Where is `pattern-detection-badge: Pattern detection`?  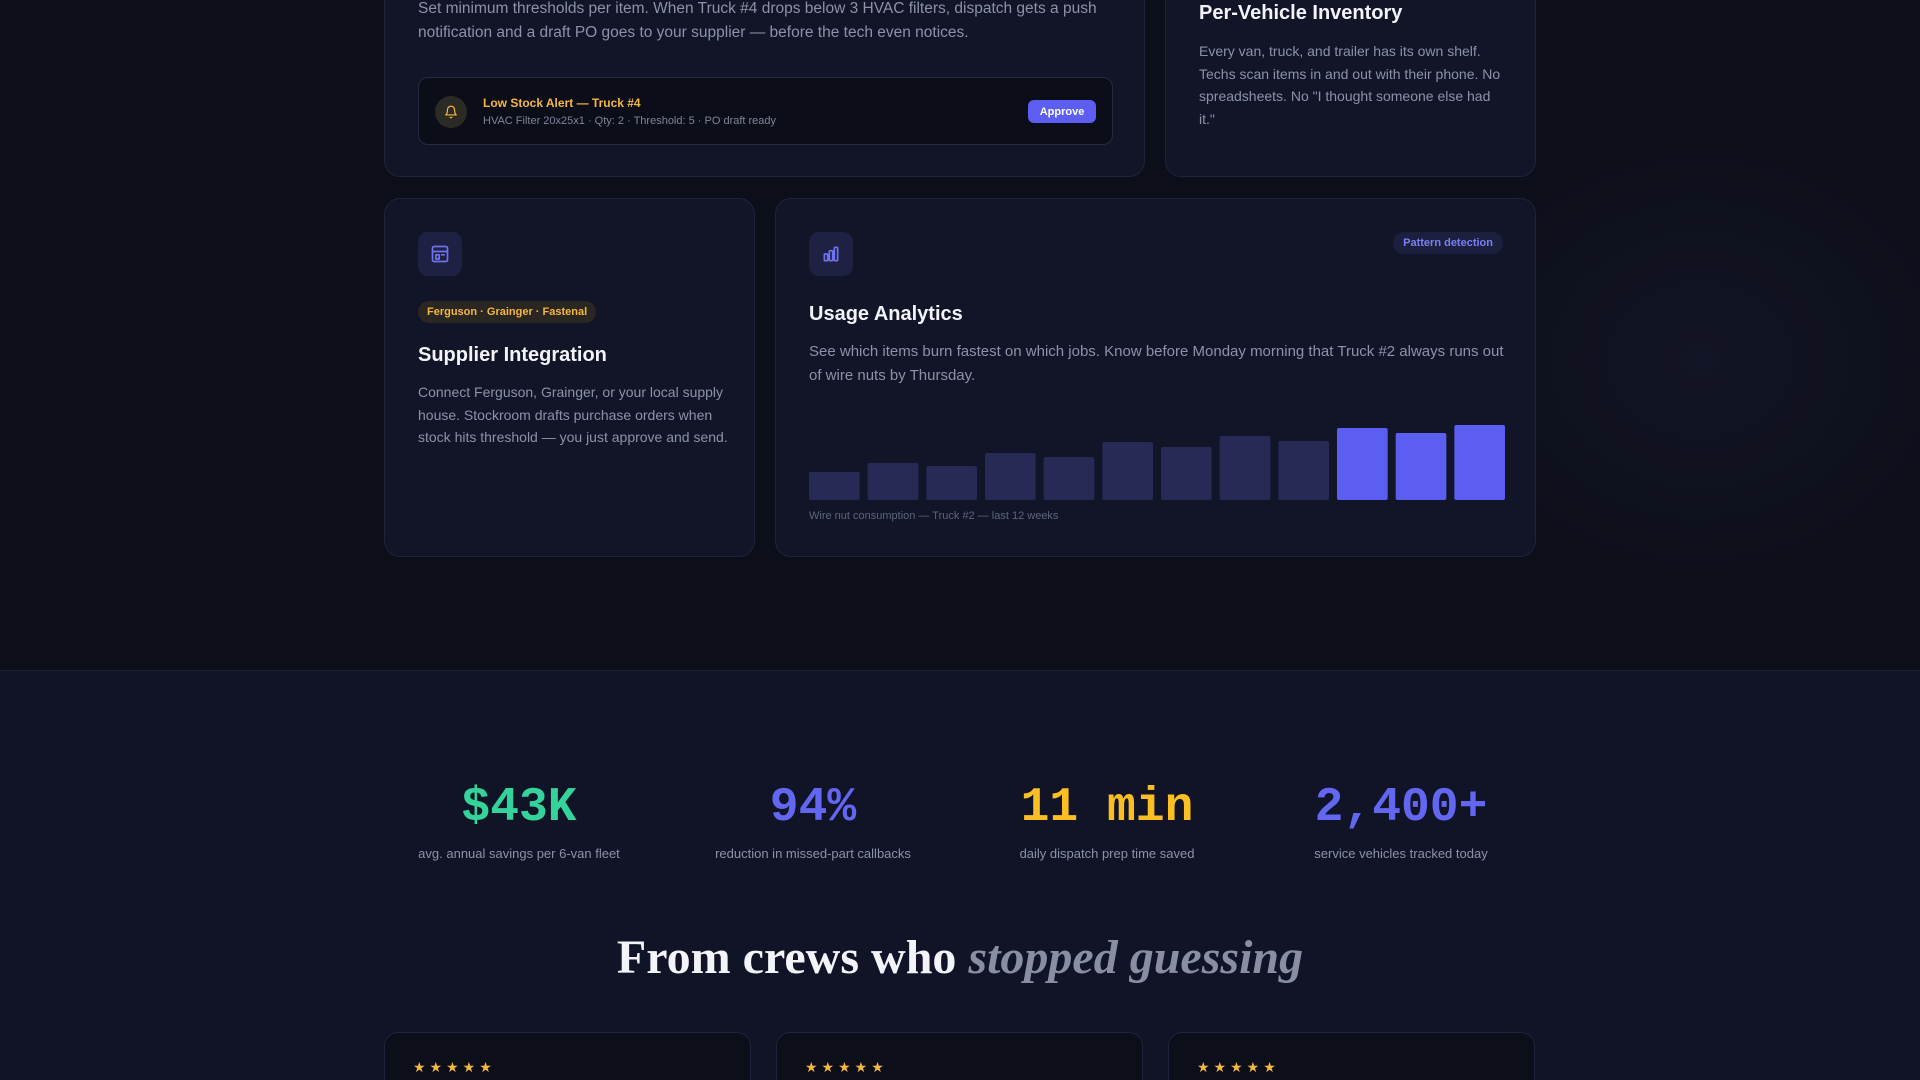
pattern-detection-badge: Pattern detection is located at coordinates (1448, 243).